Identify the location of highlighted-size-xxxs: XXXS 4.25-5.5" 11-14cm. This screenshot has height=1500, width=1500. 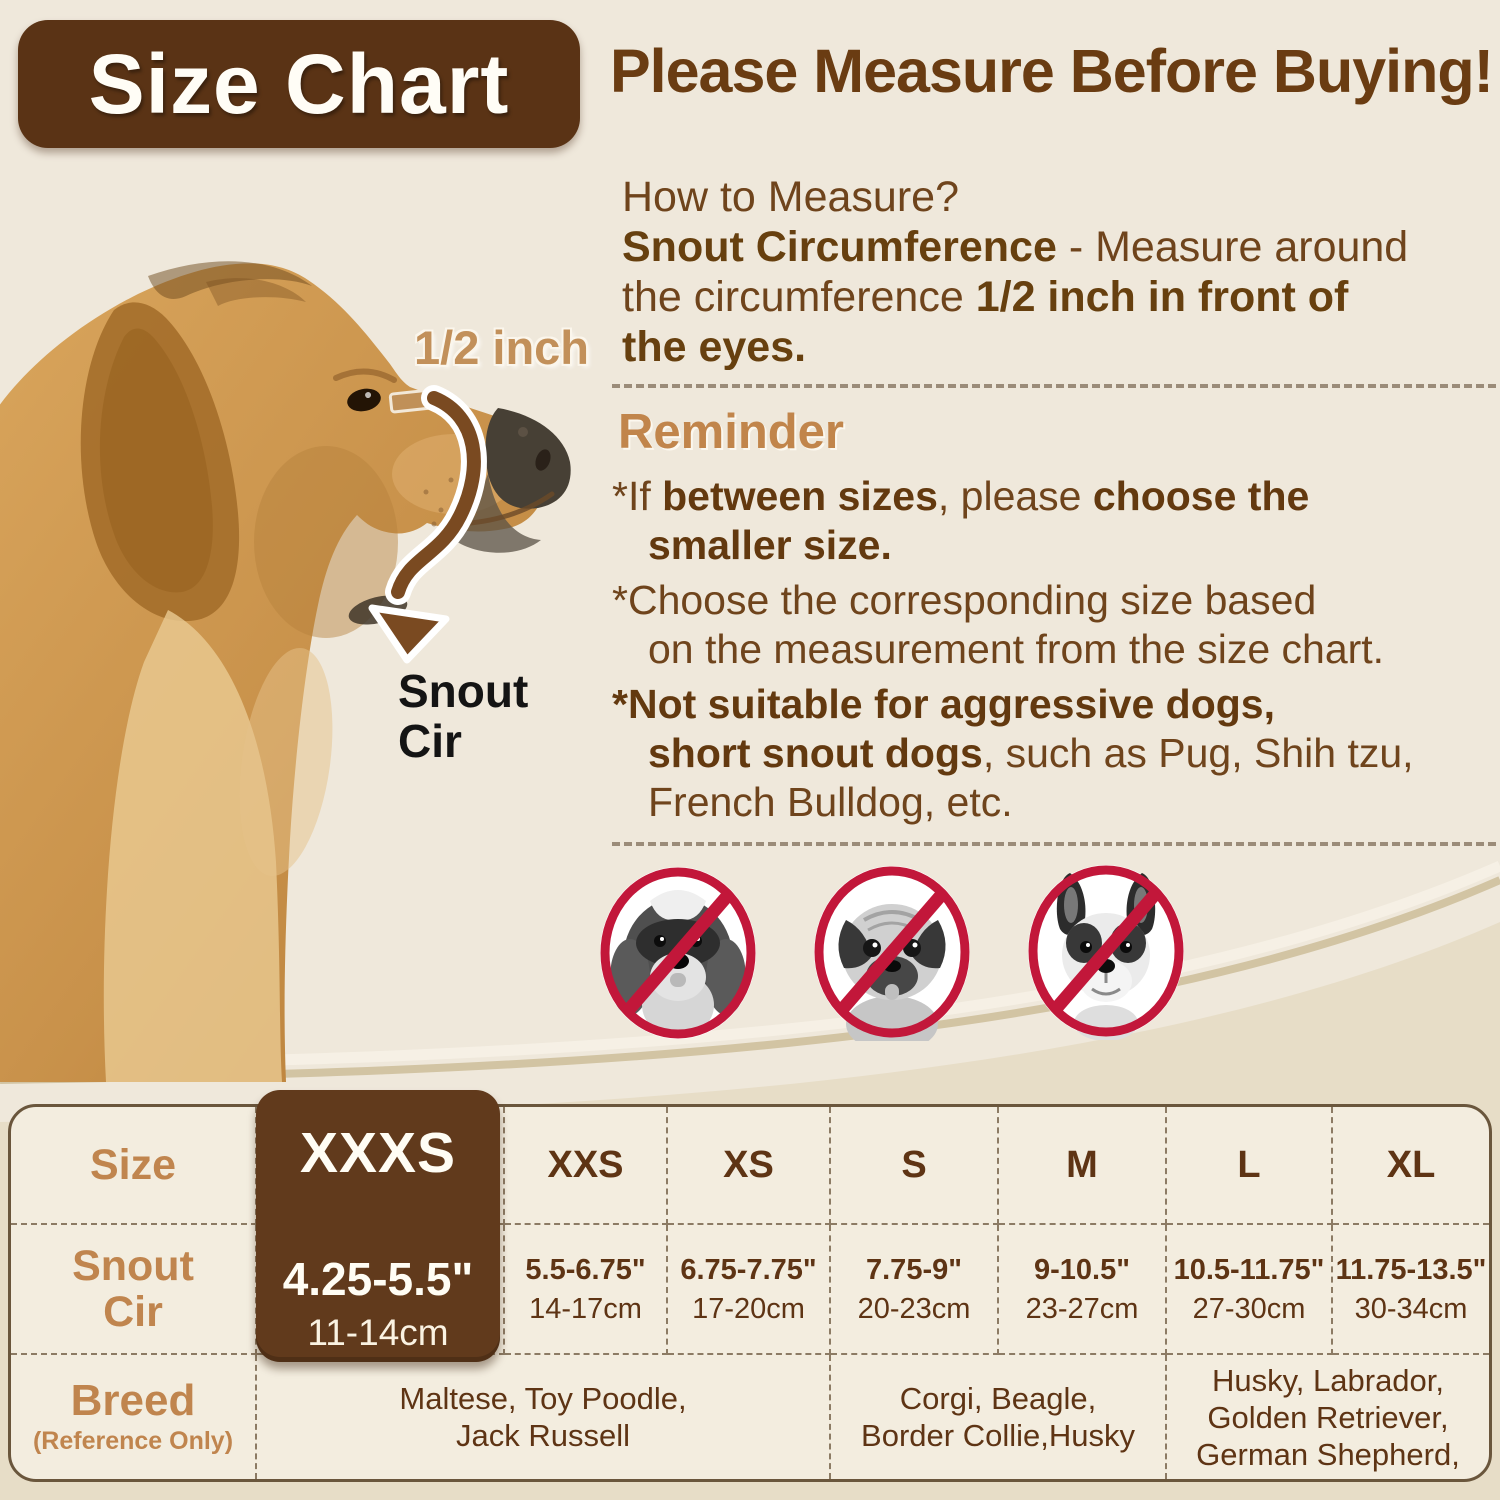
(378, 1226).